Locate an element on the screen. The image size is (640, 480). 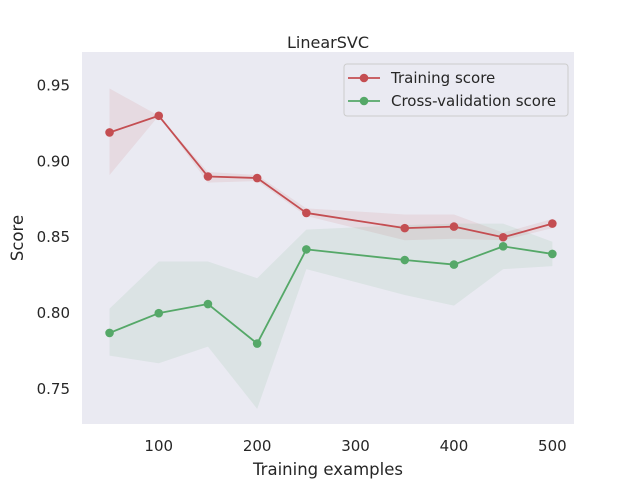
chart-title: LinearSVC is located at coordinates (328, 42).